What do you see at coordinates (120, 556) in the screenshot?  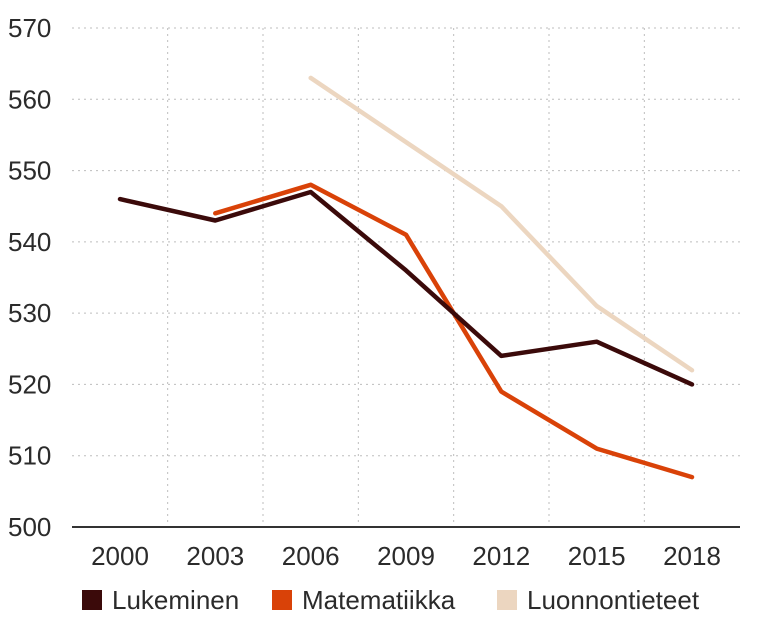 I see `x-tick-label: 2000` at bounding box center [120, 556].